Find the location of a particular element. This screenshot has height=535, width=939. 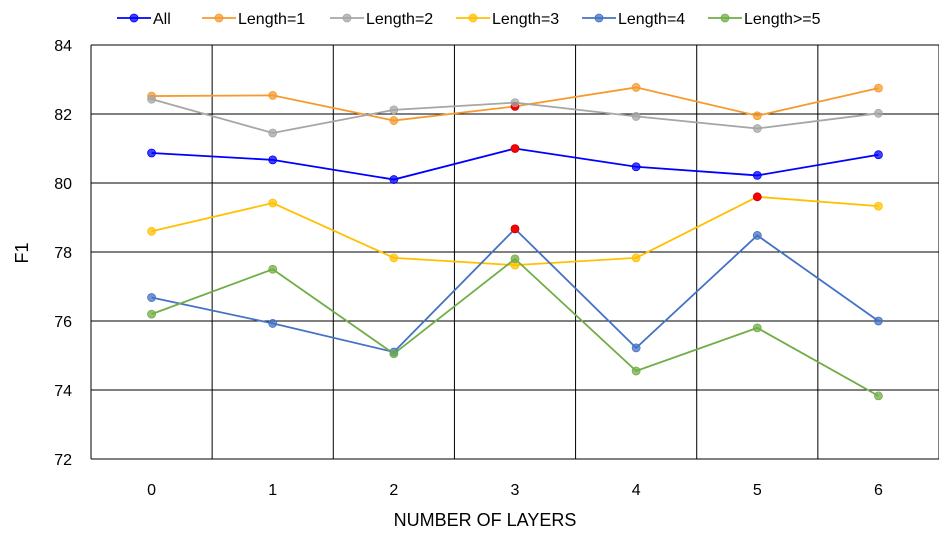

y-tick-label: 78 is located at coordinates (63, 253).